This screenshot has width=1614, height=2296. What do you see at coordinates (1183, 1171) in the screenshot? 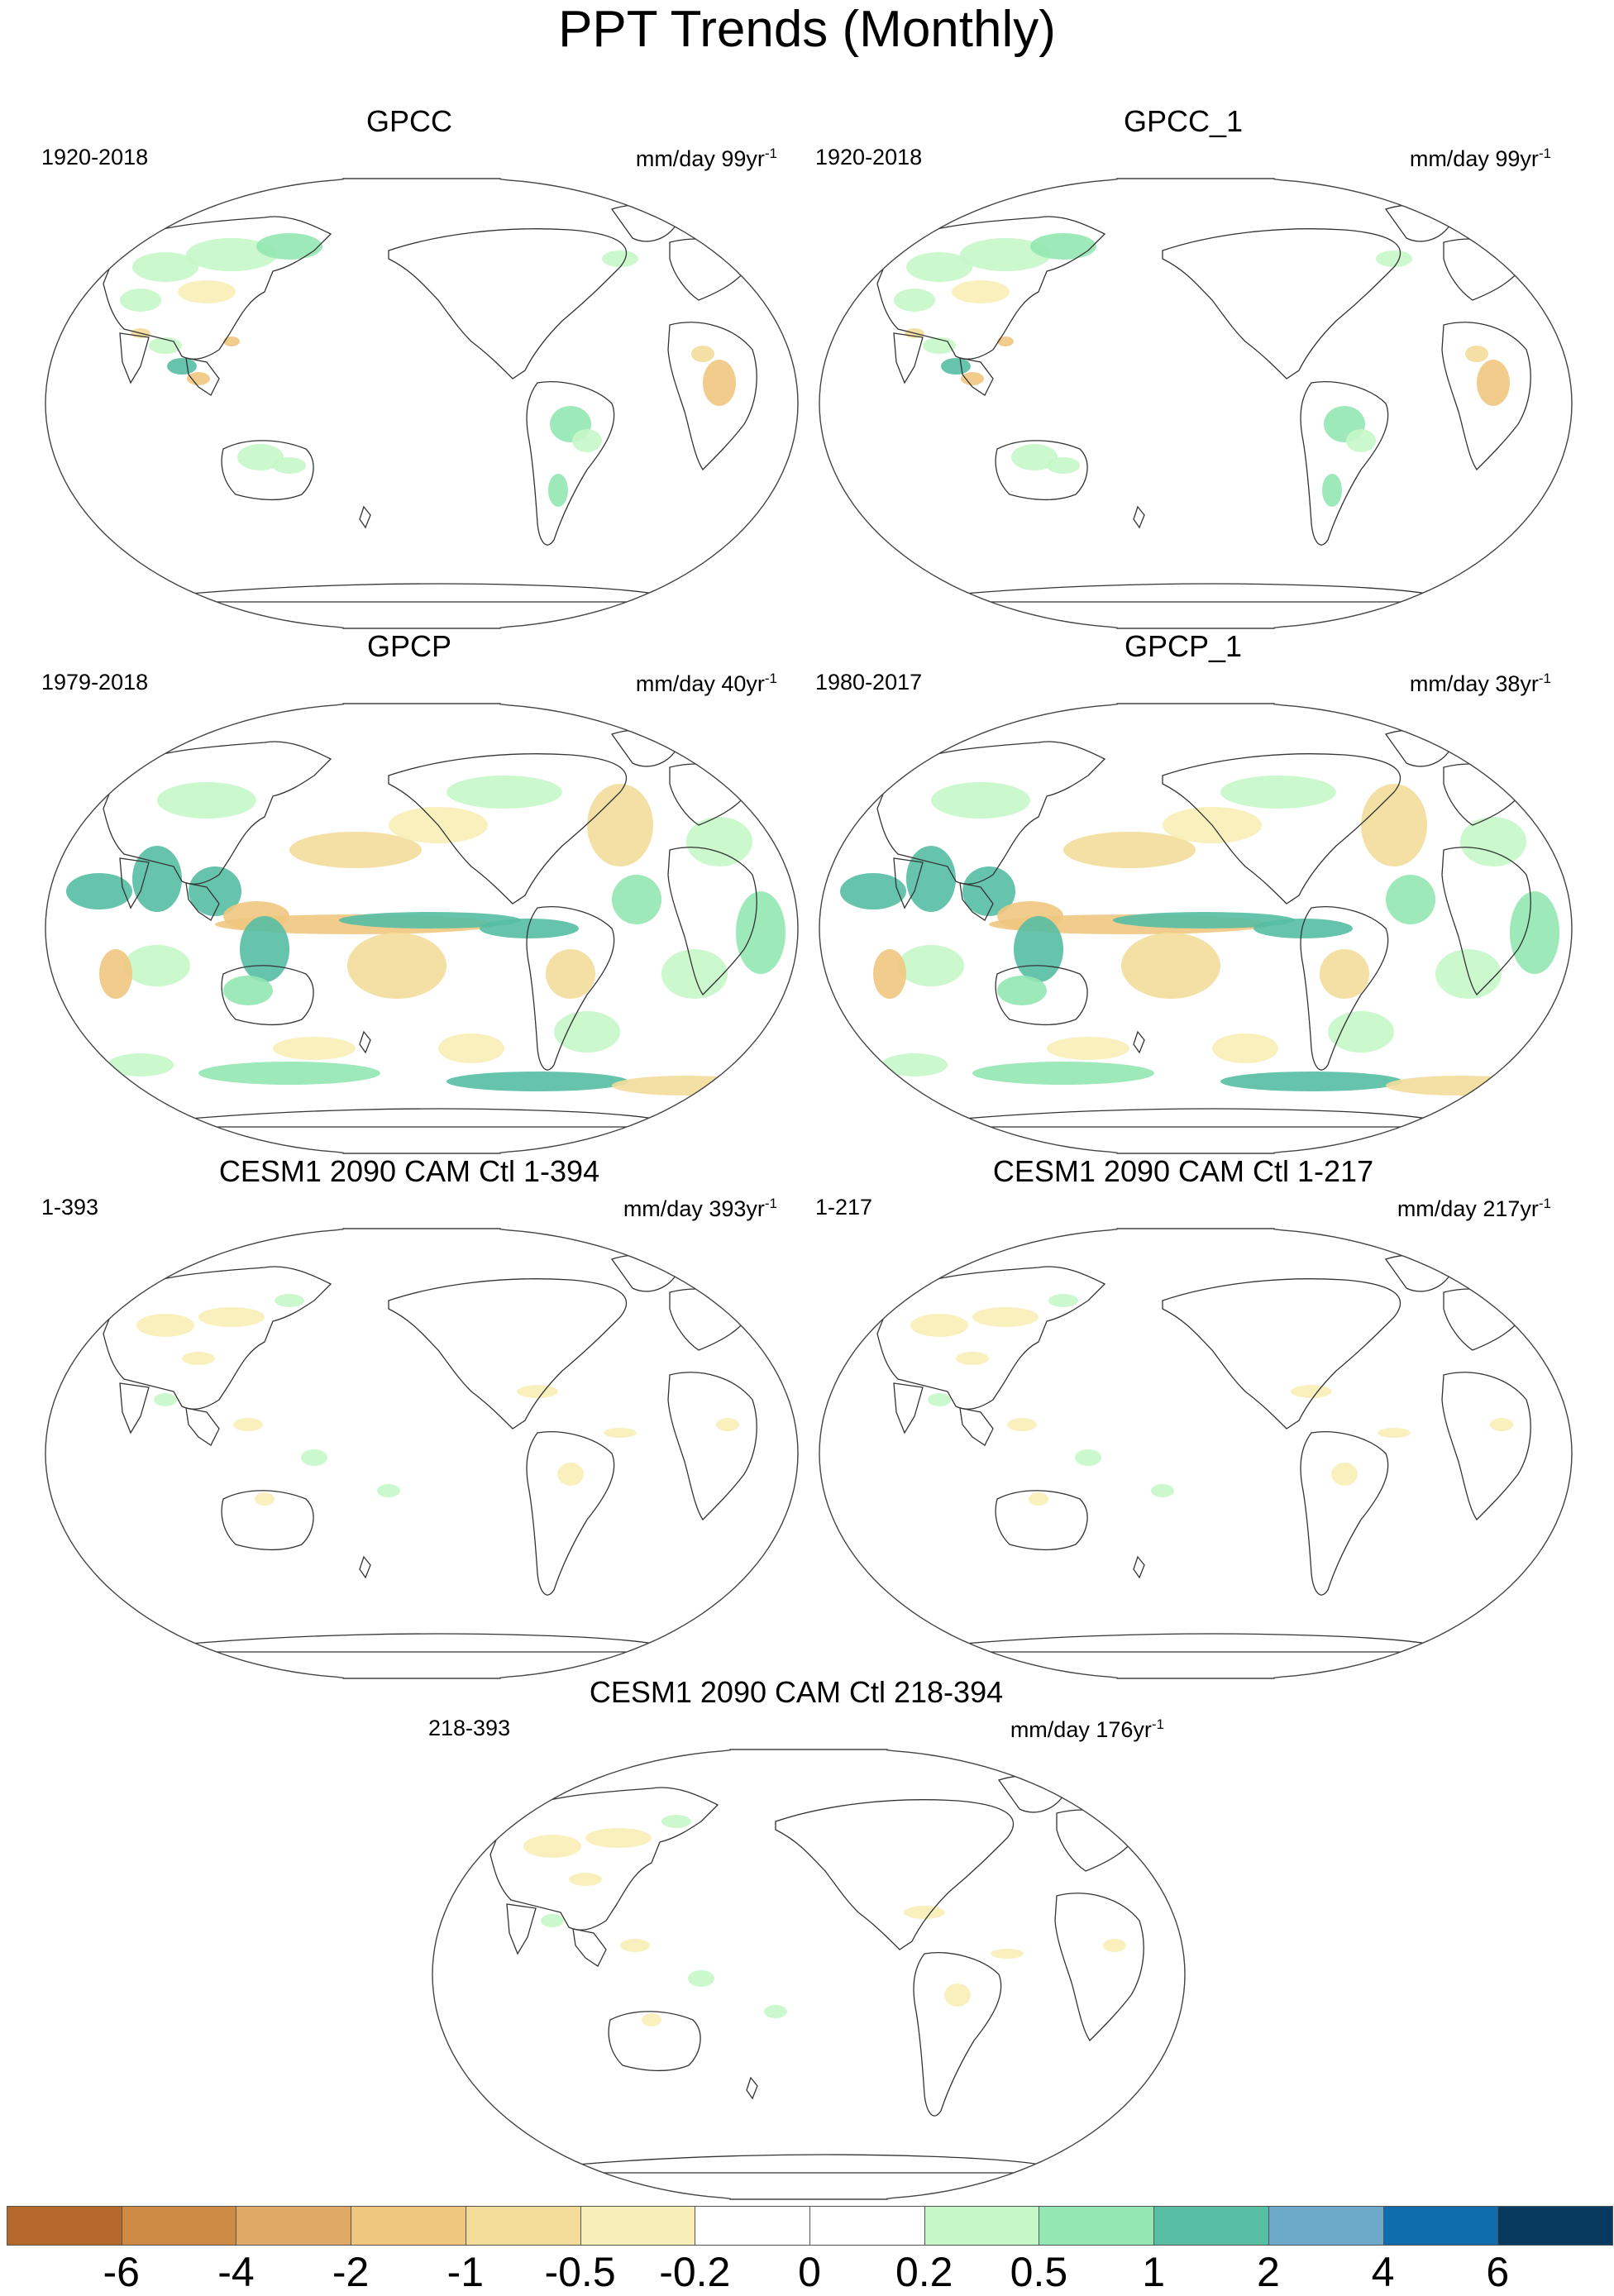
I see `panel-title: CESM1 2090 CAM Ctl 1-217` at bounding box center [1183, 1171].